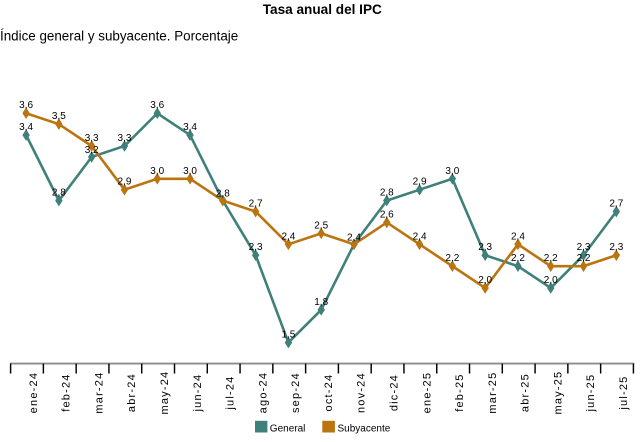  What do you see at coordinates (591, 393) in the screenshot?
I see `svg-text: jun-25` at bounding box center [591, 393].